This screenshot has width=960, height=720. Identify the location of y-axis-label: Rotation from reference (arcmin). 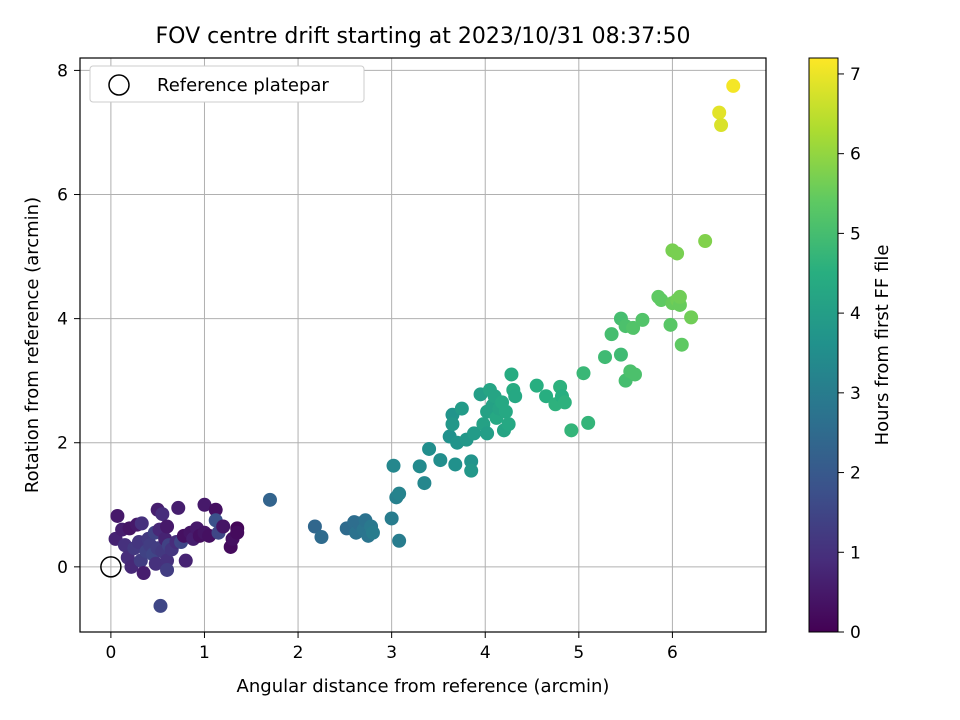
(32, 345).